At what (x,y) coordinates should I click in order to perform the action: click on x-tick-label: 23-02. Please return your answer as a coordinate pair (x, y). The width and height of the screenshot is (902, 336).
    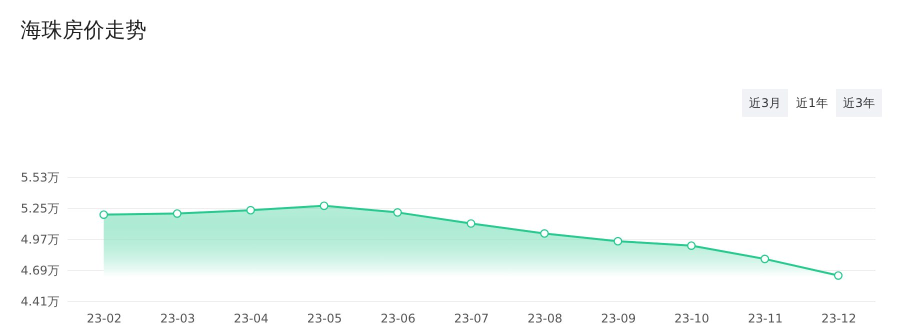
    Looking at the image, I should click on (104, 319).